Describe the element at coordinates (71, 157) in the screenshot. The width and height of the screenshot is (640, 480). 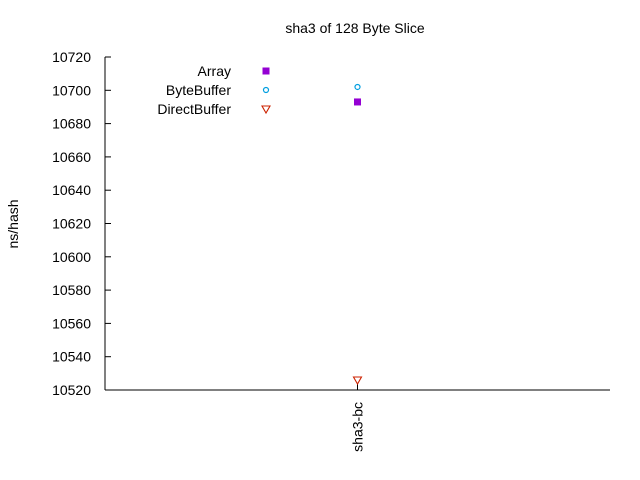
I see `y-tick-label: 10660` at that location.